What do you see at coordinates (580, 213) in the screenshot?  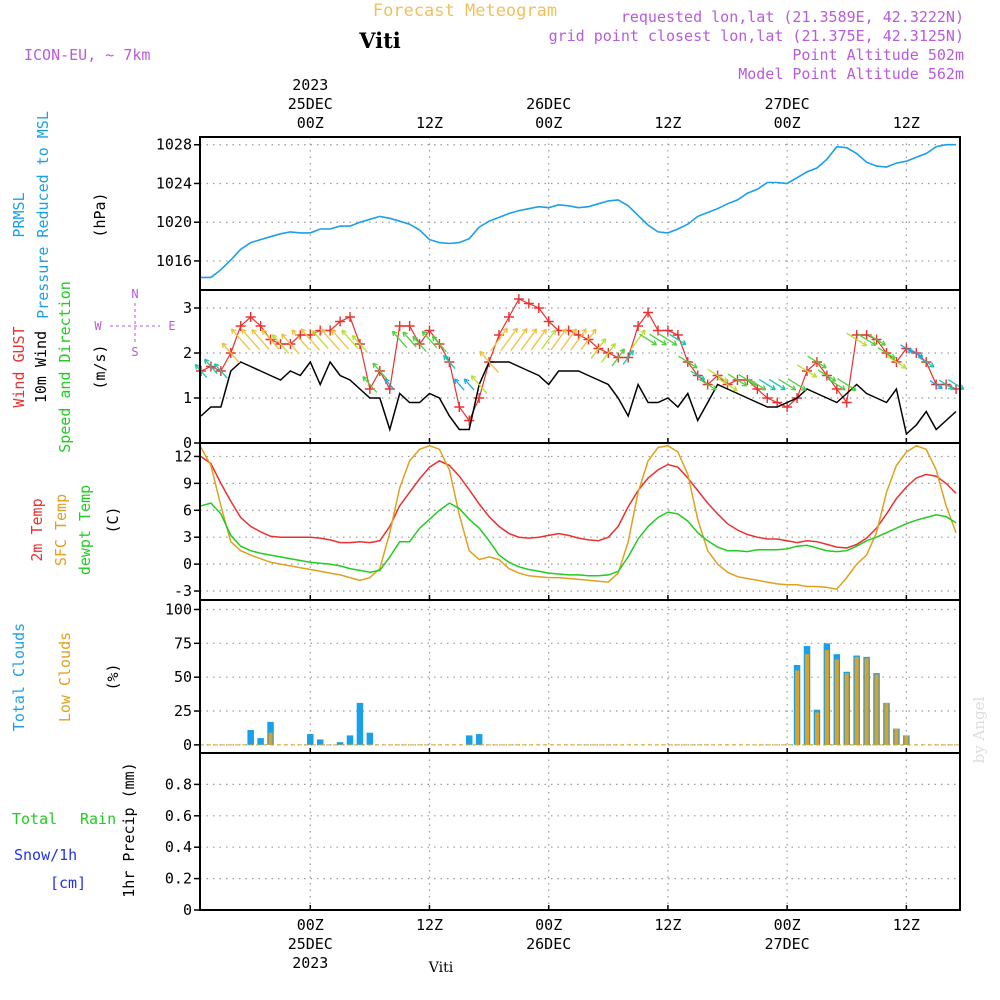 I see `pressure-frame` at bounding box center [580, 213].